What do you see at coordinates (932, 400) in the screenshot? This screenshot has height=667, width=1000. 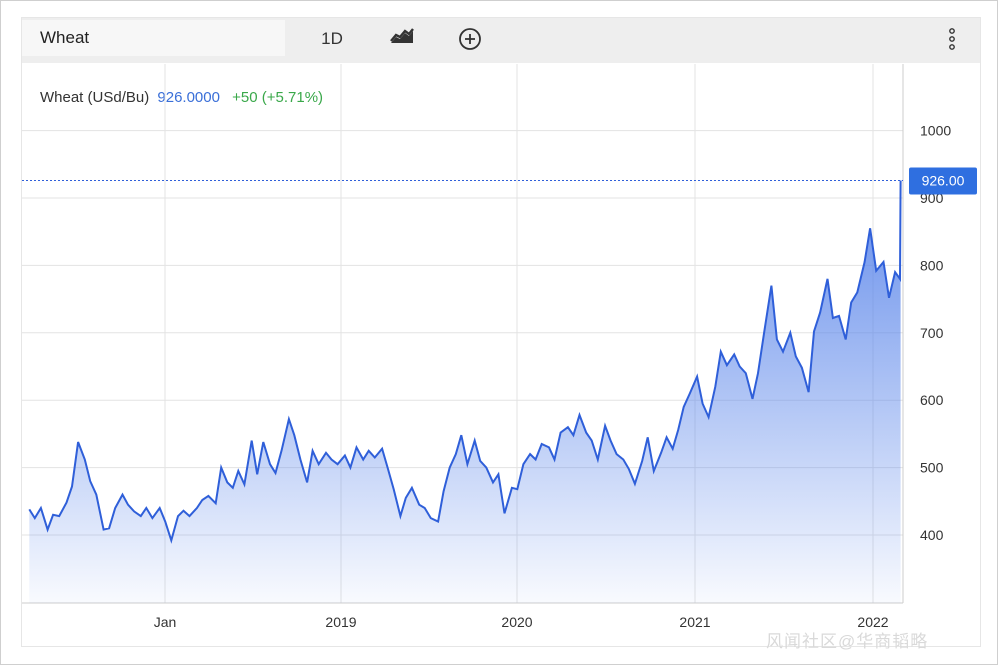 I see `y-tick-label: 600` at bounding box center [932, 400].